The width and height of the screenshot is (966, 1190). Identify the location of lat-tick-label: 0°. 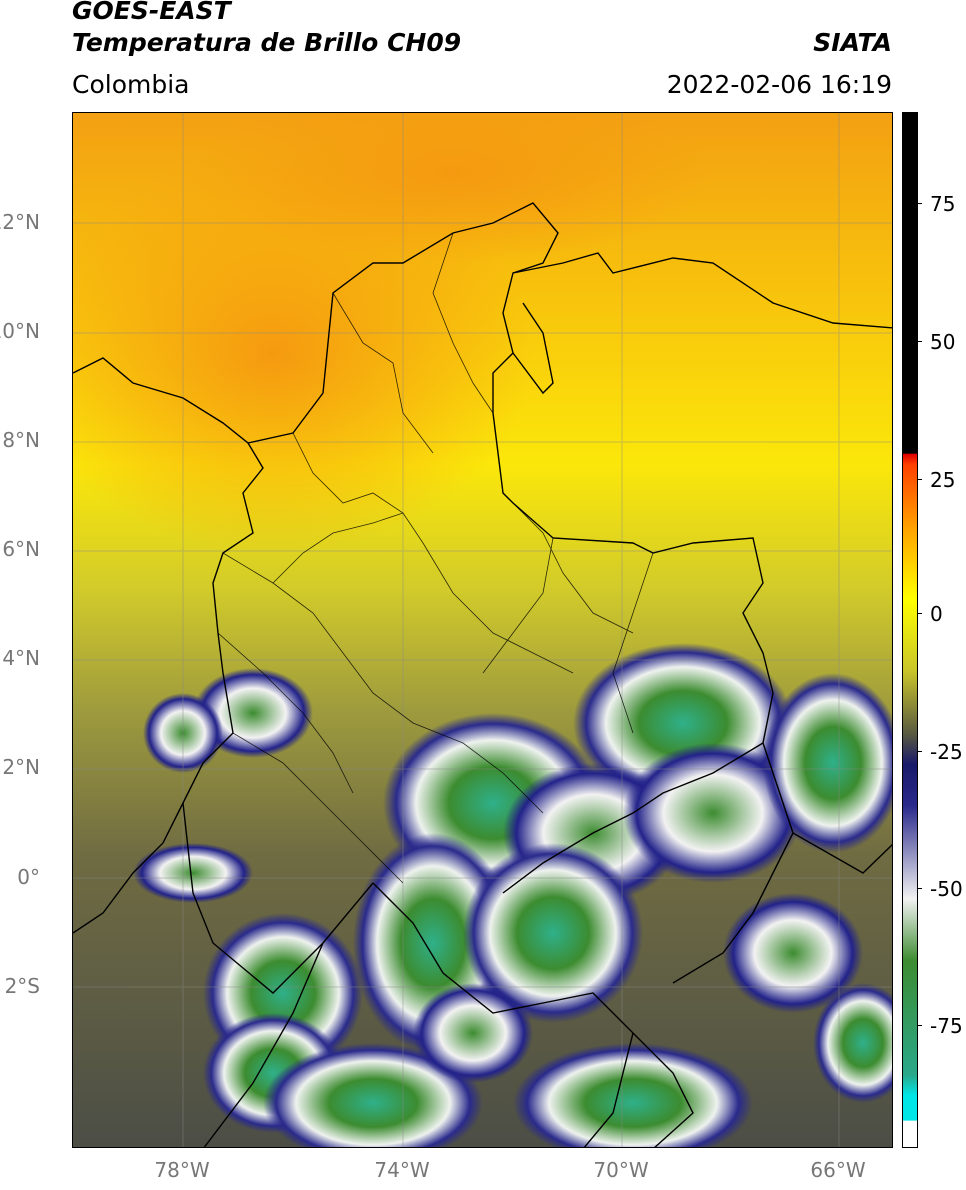
(28, 877).